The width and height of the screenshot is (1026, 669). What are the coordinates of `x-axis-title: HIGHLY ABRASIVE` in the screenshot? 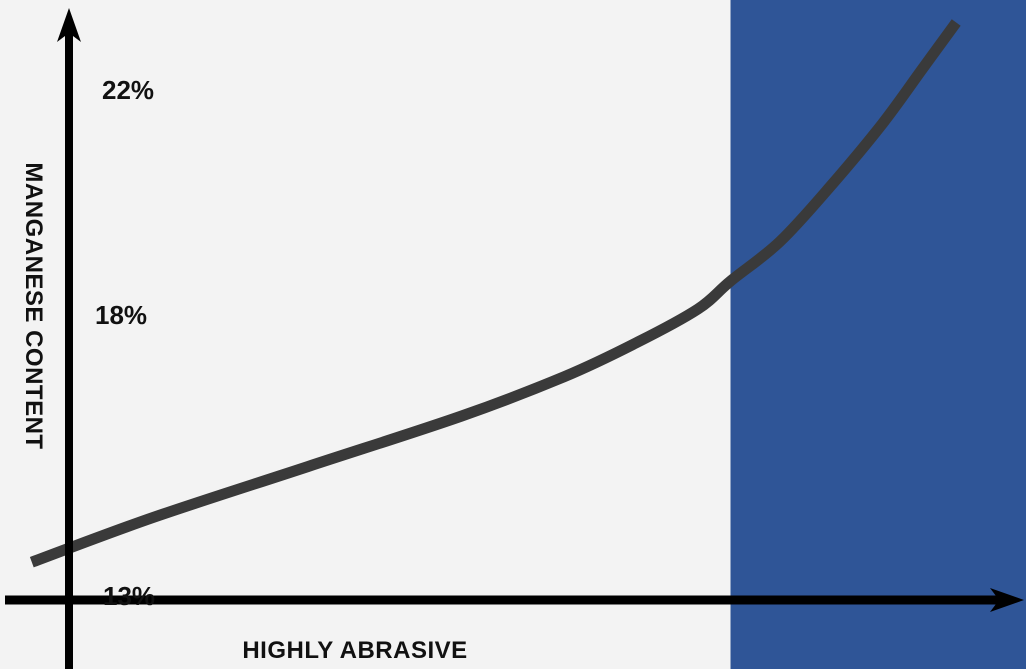 It's located at (354, 650).